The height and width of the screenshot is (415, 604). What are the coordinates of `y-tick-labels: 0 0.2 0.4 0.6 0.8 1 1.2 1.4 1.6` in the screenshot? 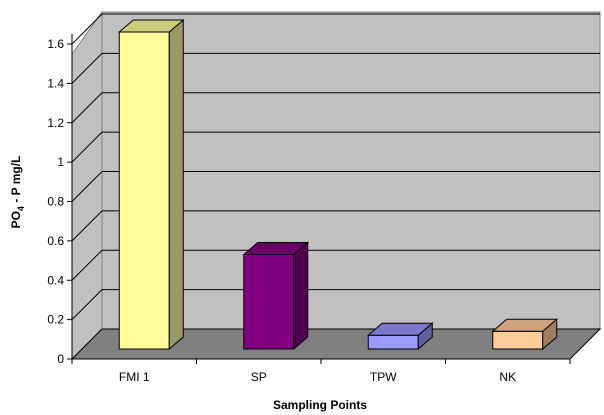 It's located at (55, 201).